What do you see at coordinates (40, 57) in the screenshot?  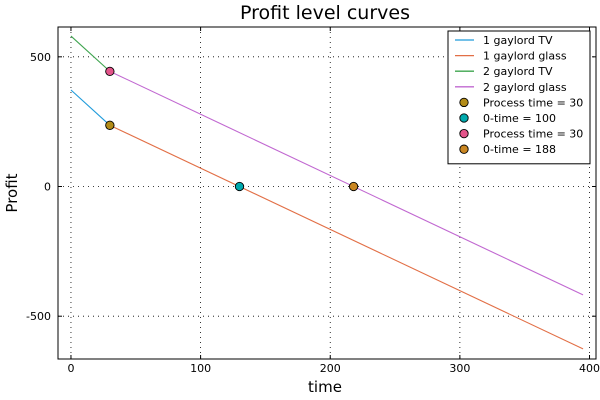 I see `y-tick-label: 500` at bounding box center [40, 57].